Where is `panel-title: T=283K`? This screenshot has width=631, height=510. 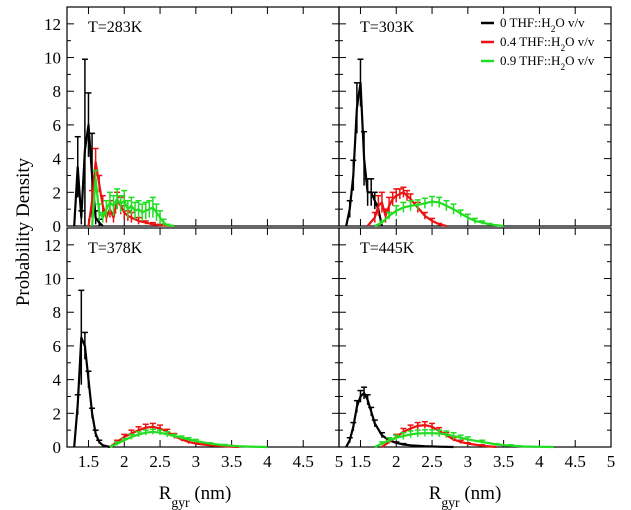
panel-title: T=283K is located at coordinates (115, 27).